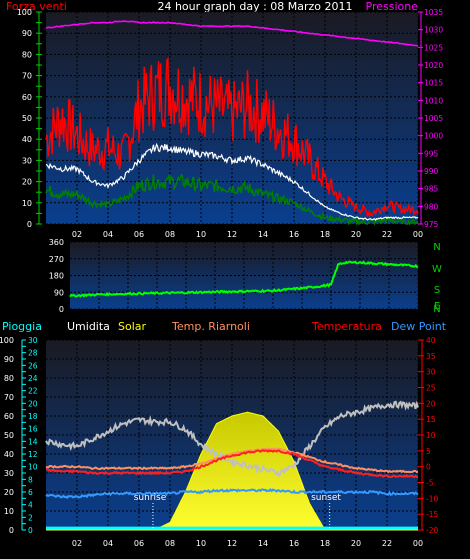 This screenshot has height=559, width=470. What do you see at coordinates (232, 200) in the screenshot?
I see `wind-minimum-line` at bounding box center [232, 200].